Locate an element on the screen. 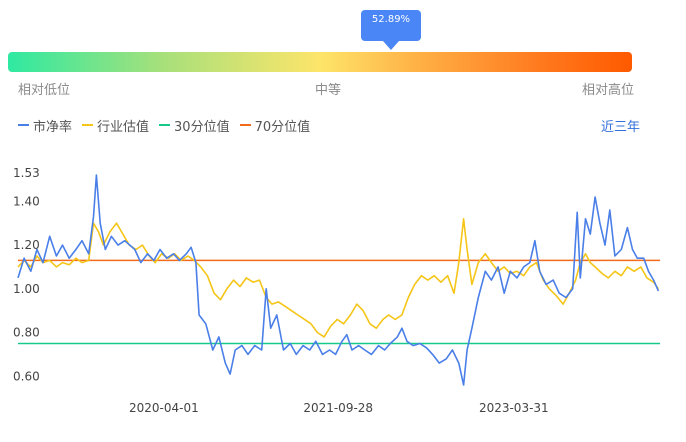  legend-item-p70: 70分位值 is located at coordinates (275, 125).